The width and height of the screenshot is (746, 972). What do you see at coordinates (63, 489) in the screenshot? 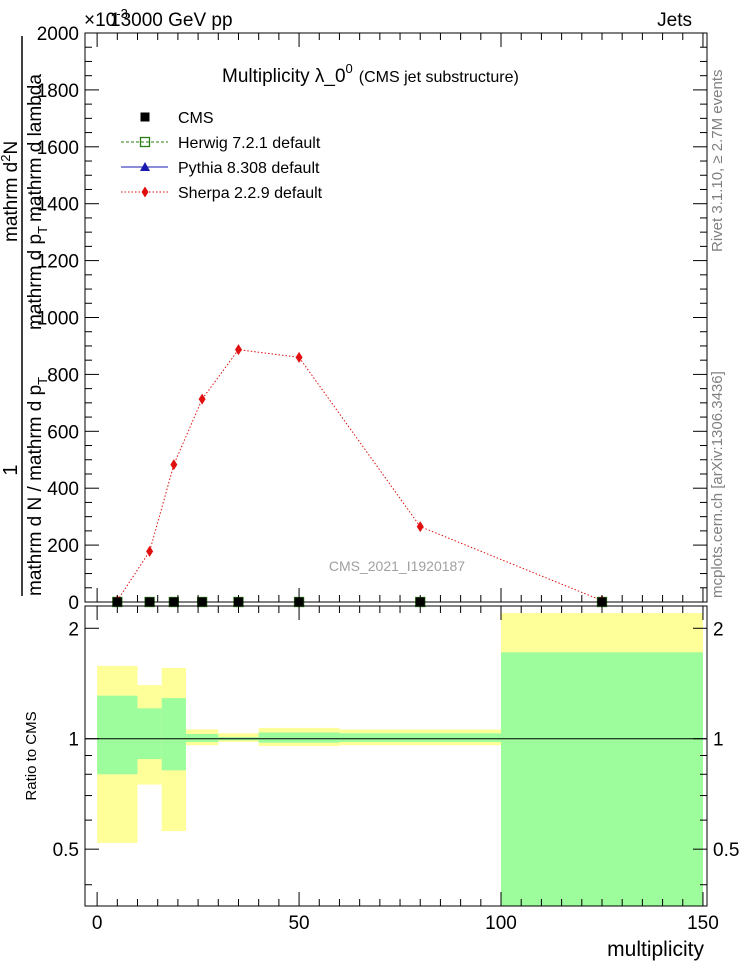
I see `y-tick-label: 400` at bounding box center [63, 489].